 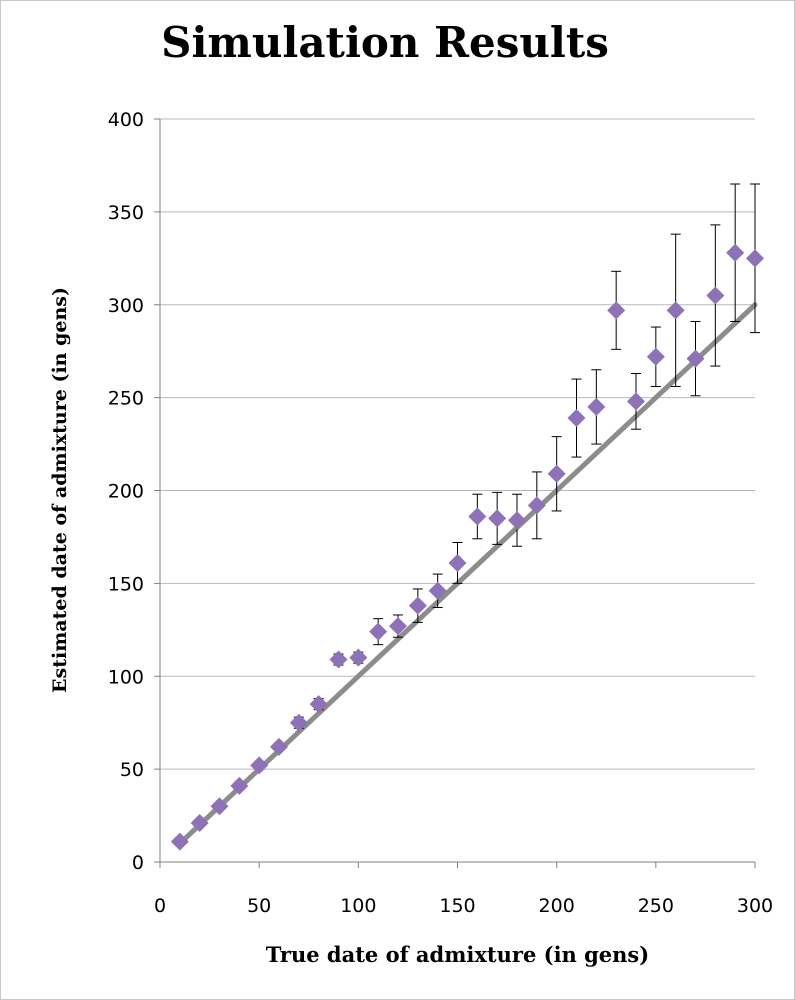 What do you see at coordinates (132, 770) in the screenshot?
I see `y-tick-label: 50` at bounding box center [132, 770].